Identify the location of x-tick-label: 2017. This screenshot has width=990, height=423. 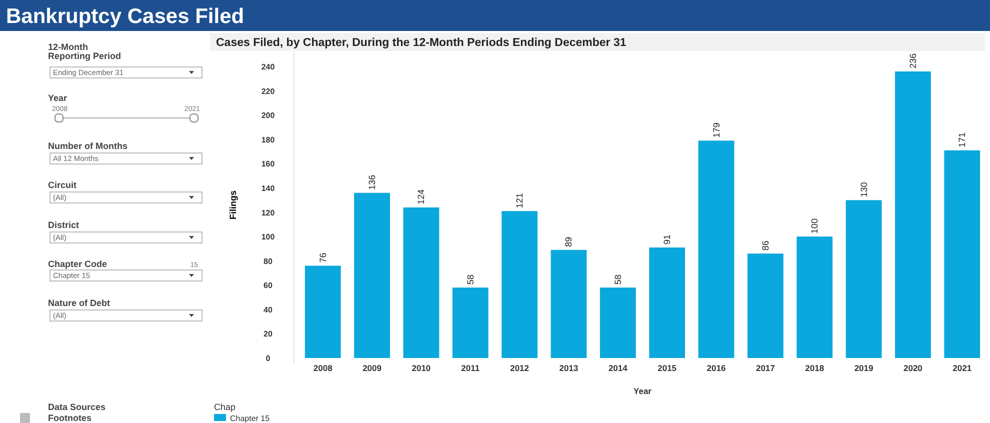
(766, 368).